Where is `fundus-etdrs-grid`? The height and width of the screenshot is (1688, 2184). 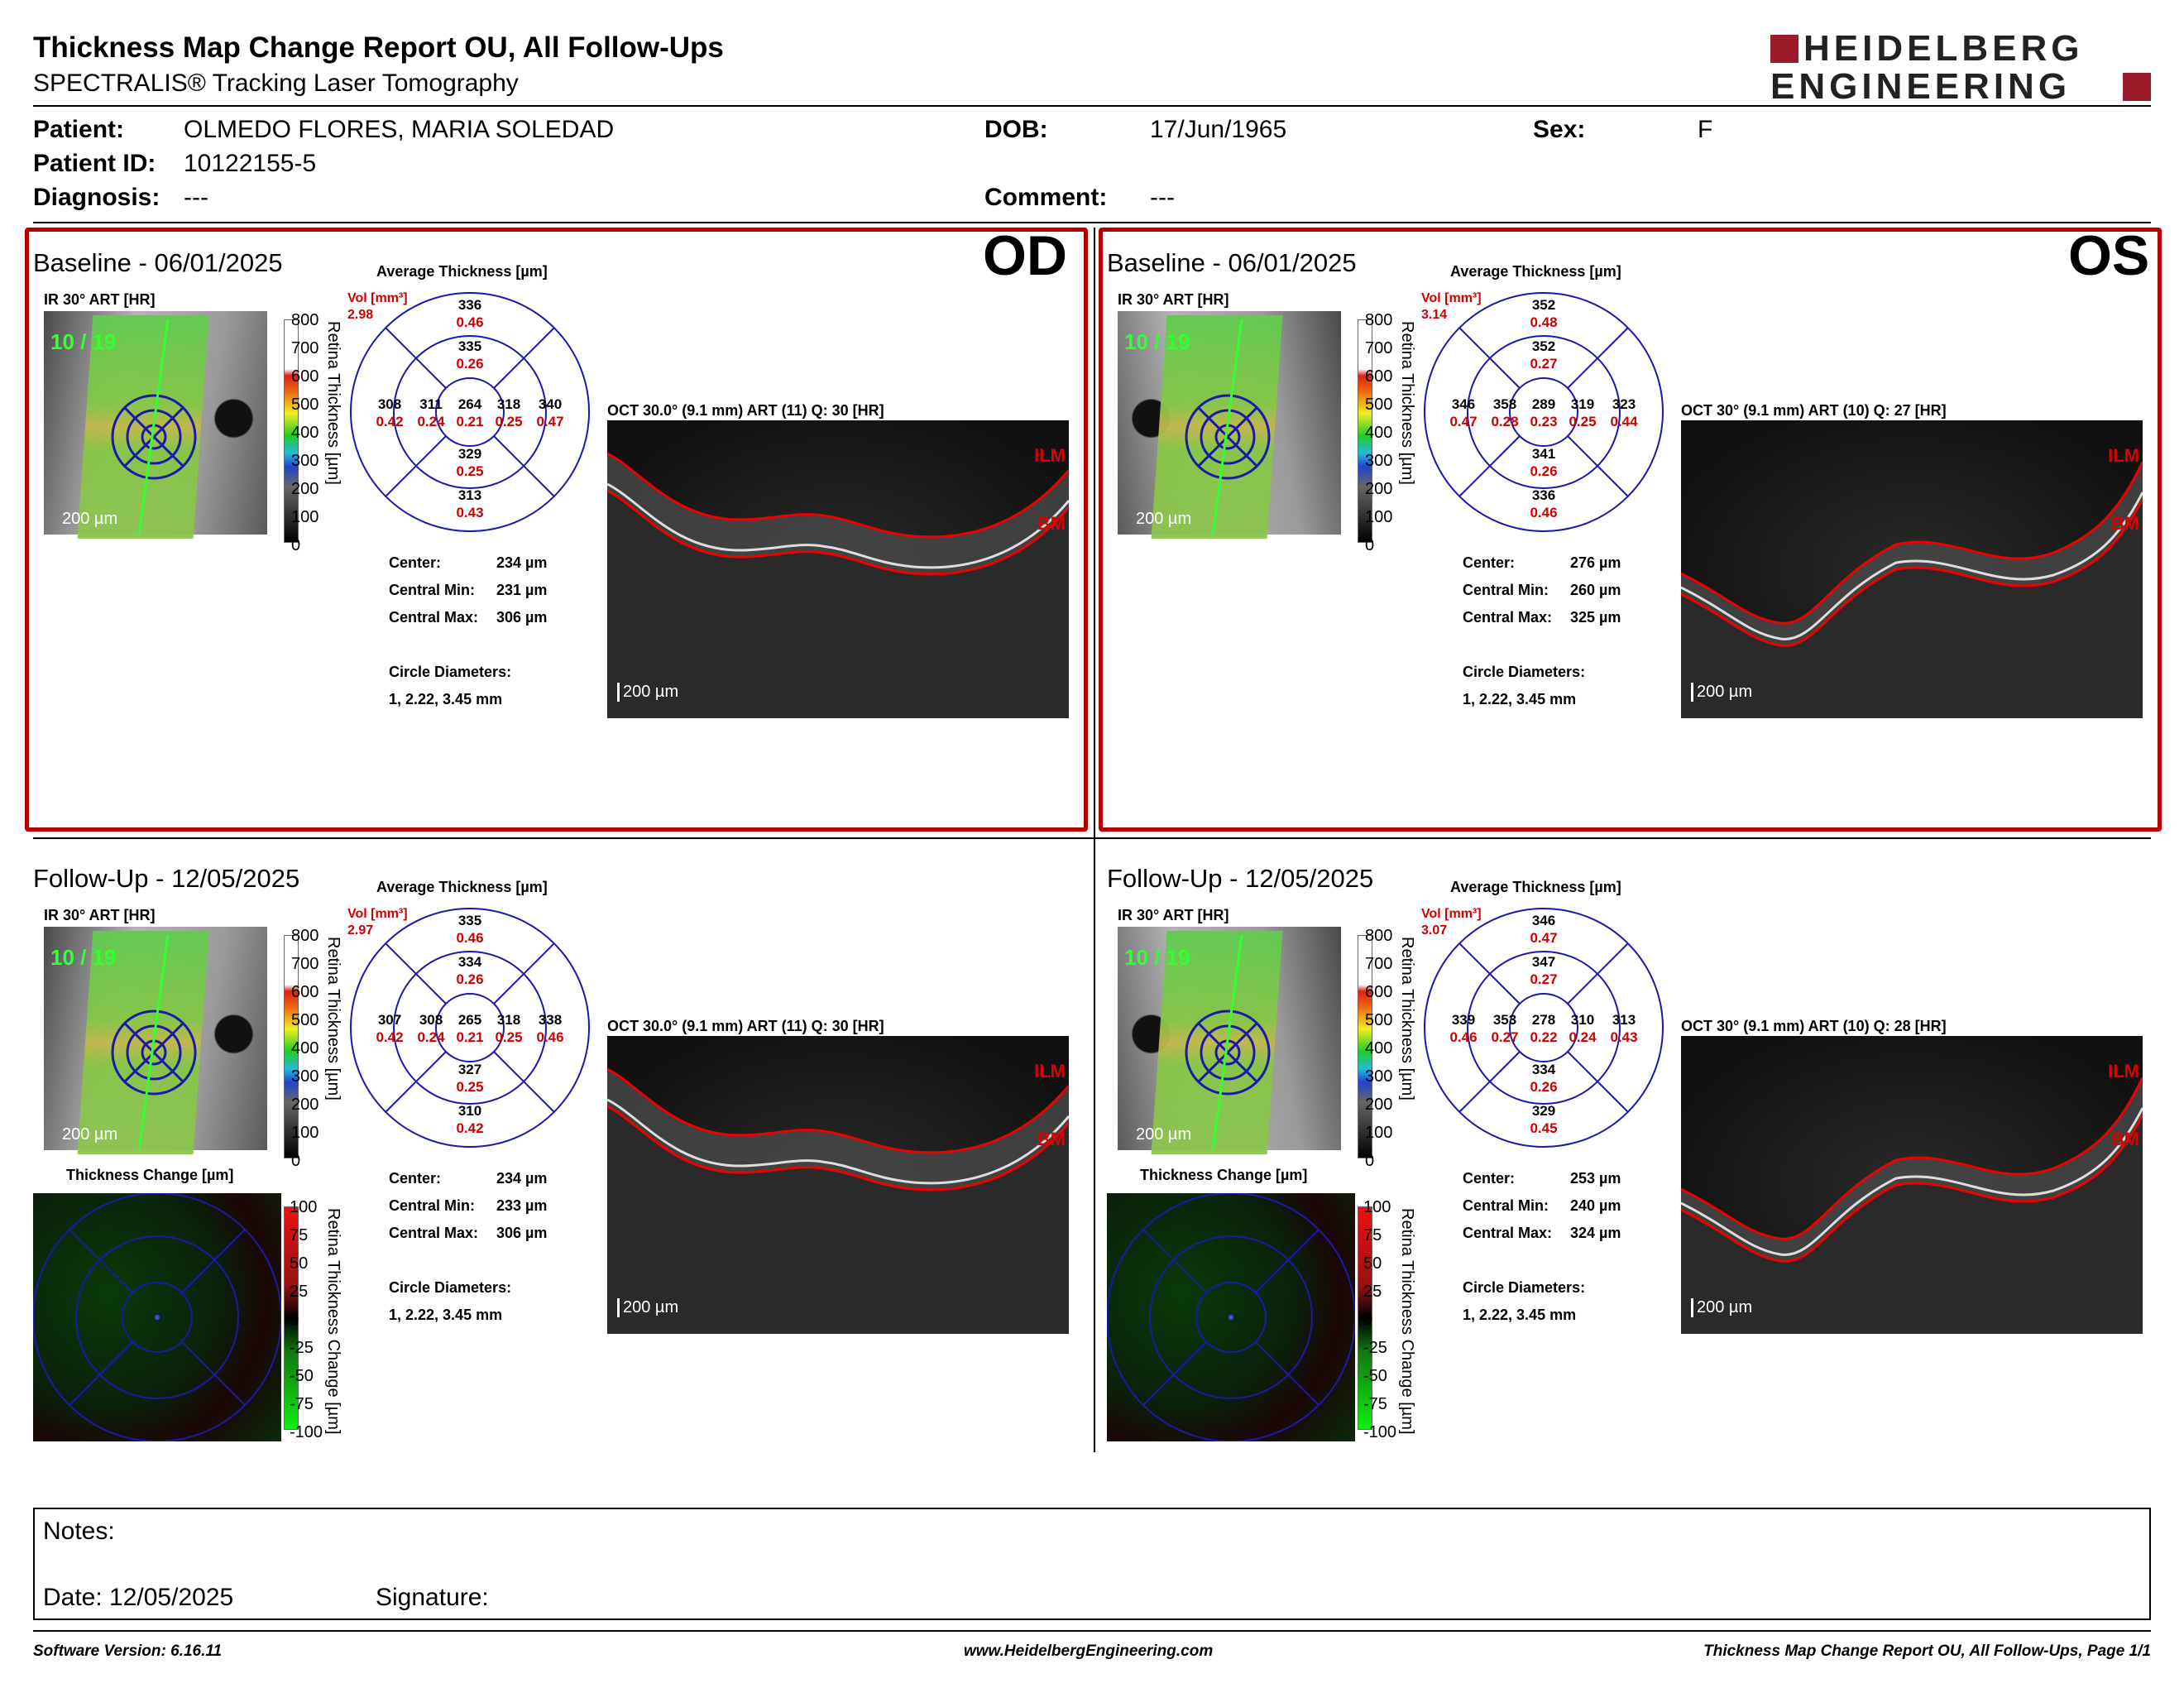
fundus-etdrs-grid is located at coordinates (154, 427).